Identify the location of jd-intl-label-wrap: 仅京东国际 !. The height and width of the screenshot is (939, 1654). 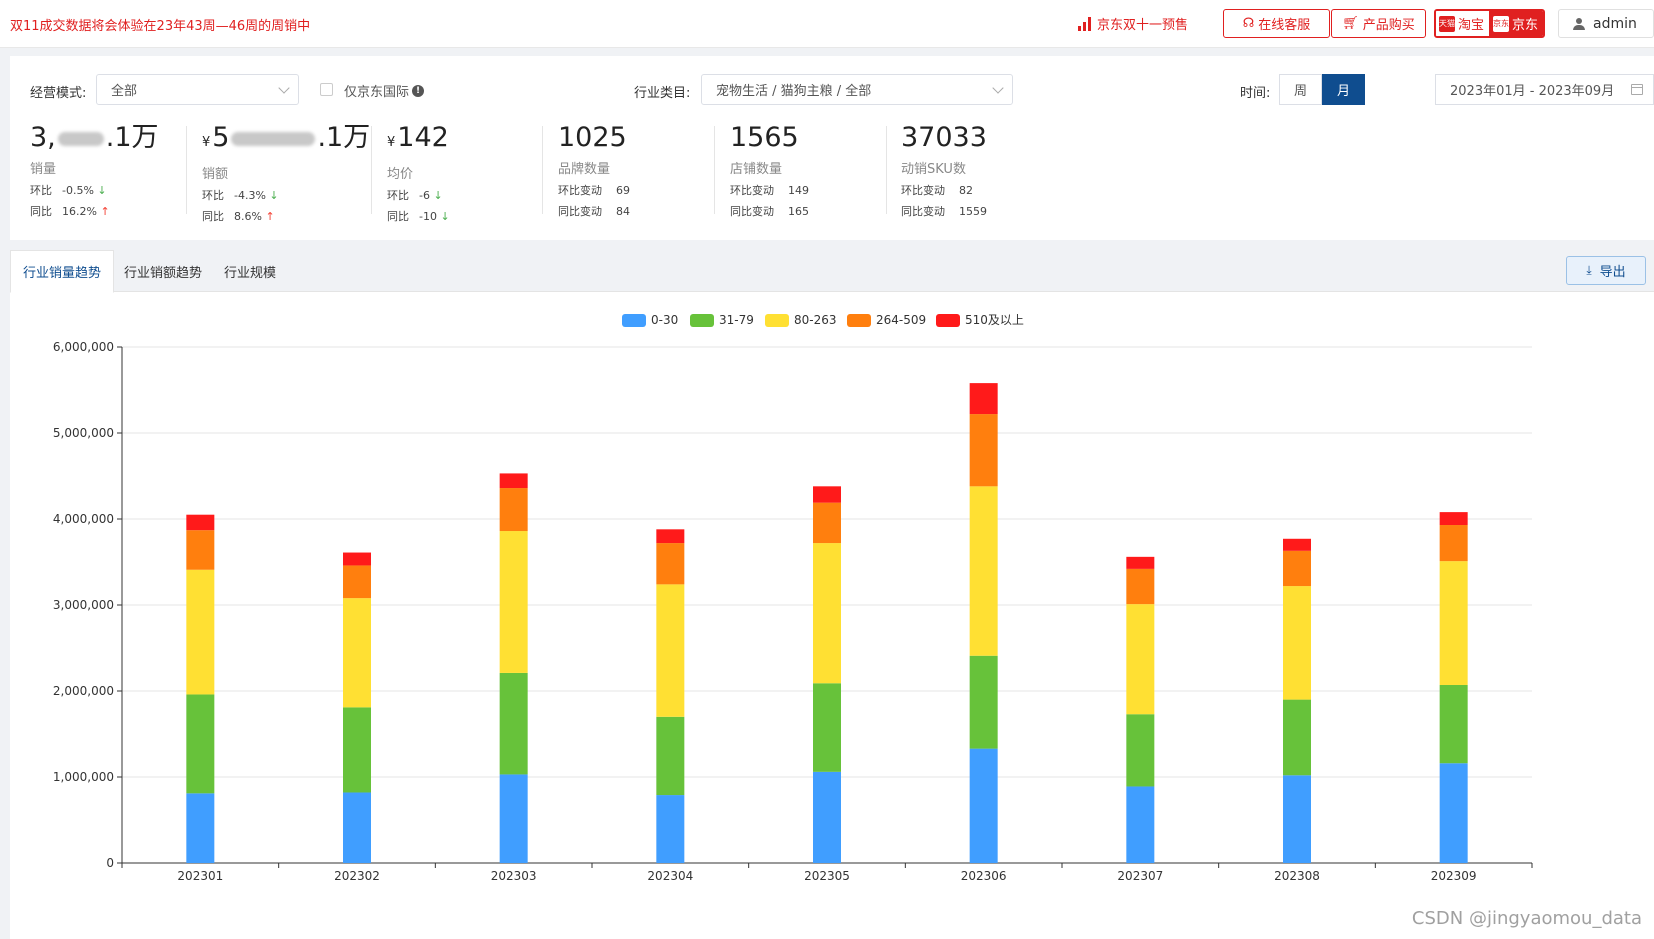
(384, 90).